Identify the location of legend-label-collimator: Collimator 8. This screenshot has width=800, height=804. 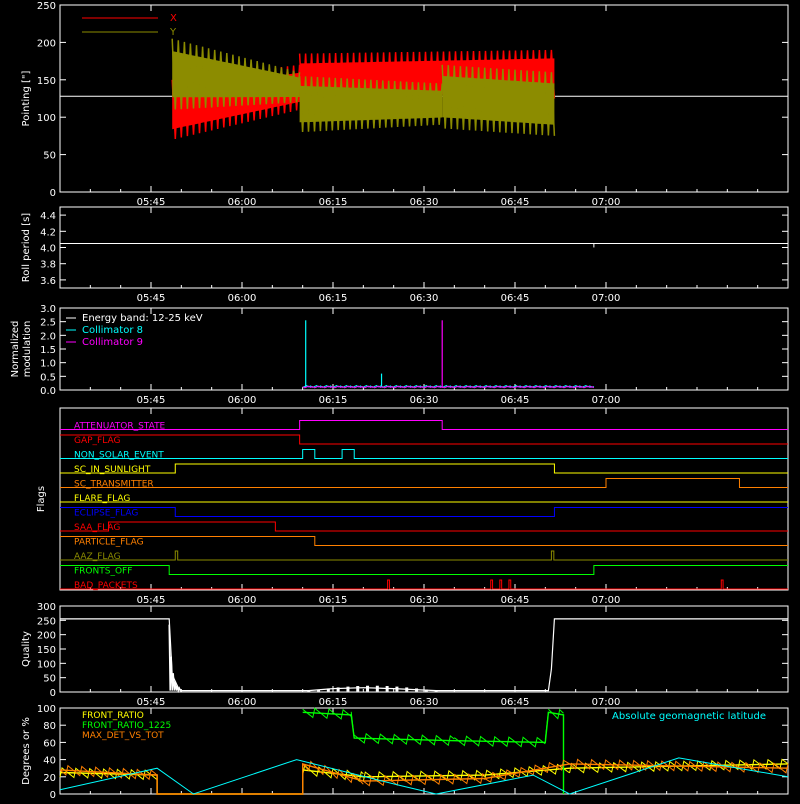
(112, 330).